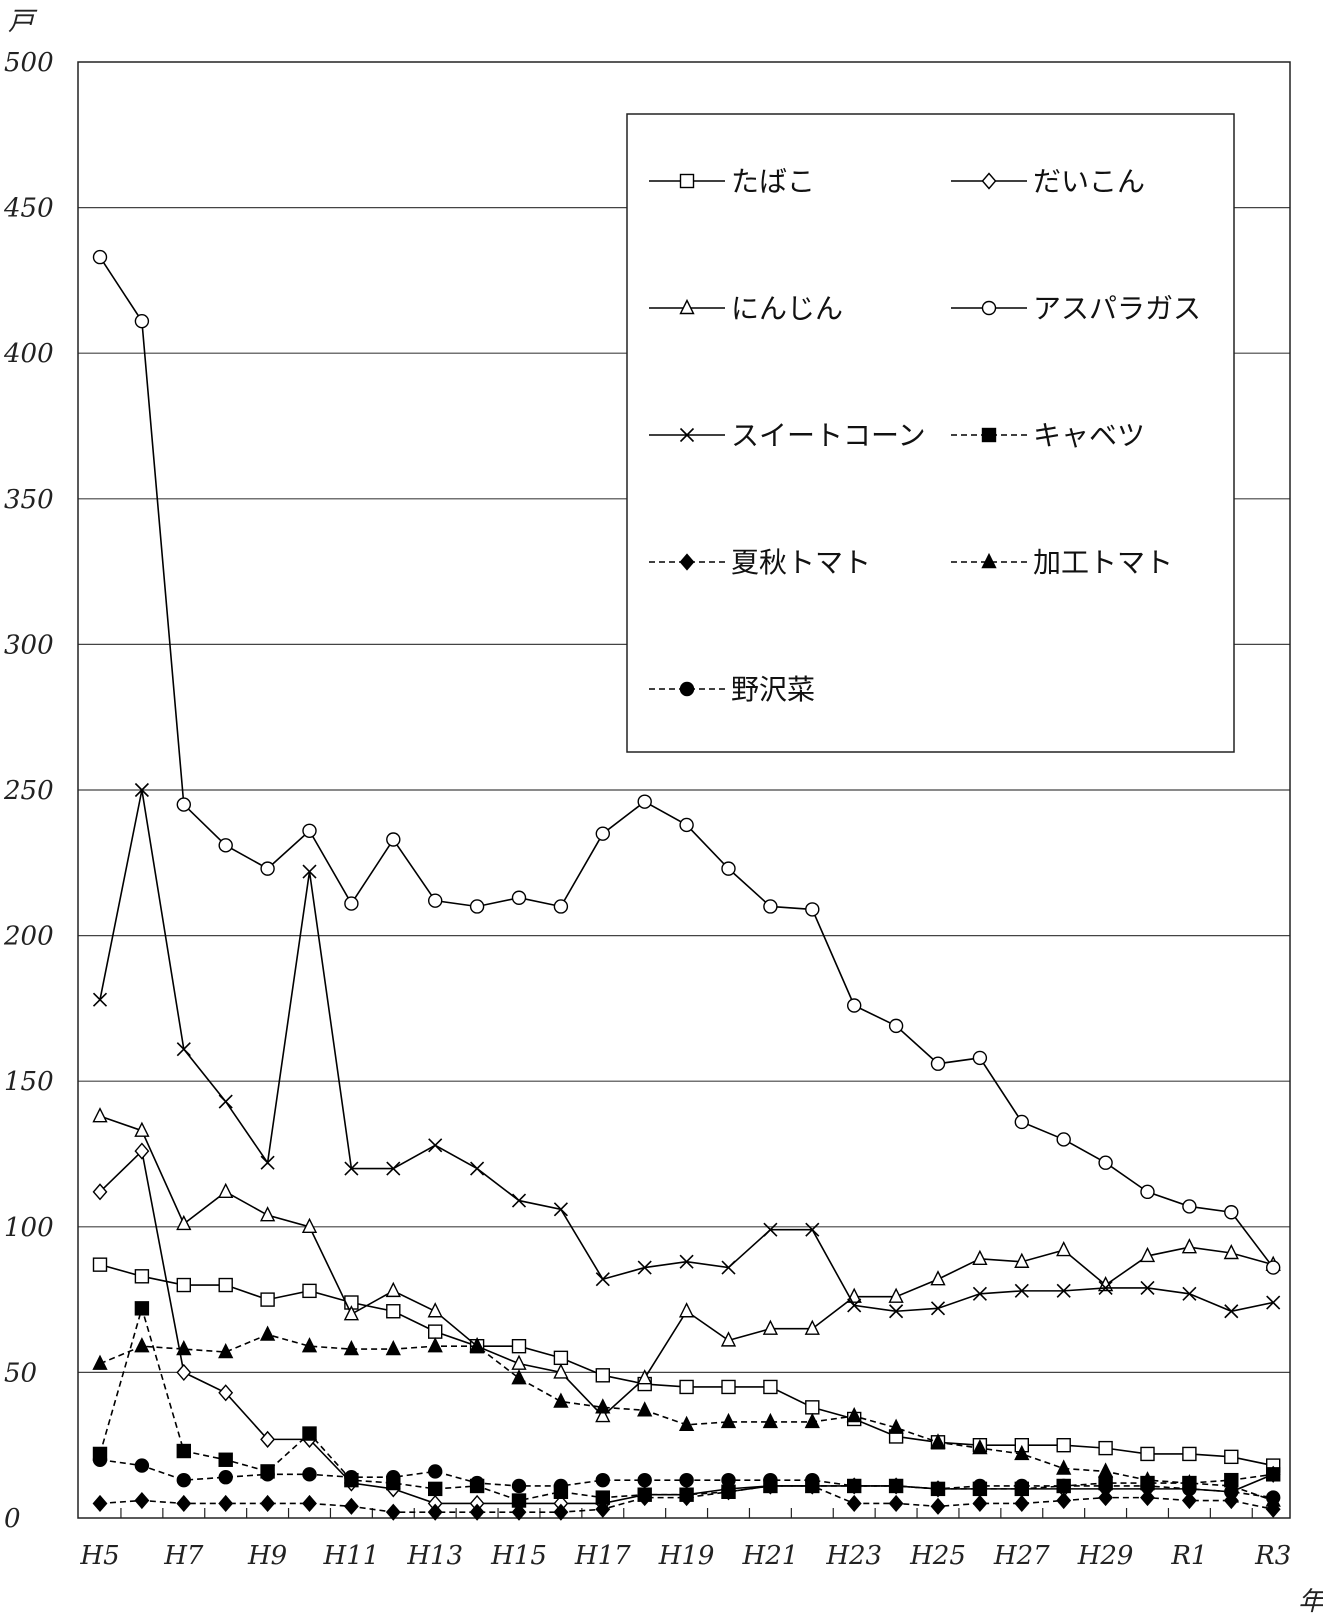 The width and height of the screenshot is (1323, 1621). Describe the element at coordinates (561, 906) in the screenshot. I see `series-3-point-H16` at that location.